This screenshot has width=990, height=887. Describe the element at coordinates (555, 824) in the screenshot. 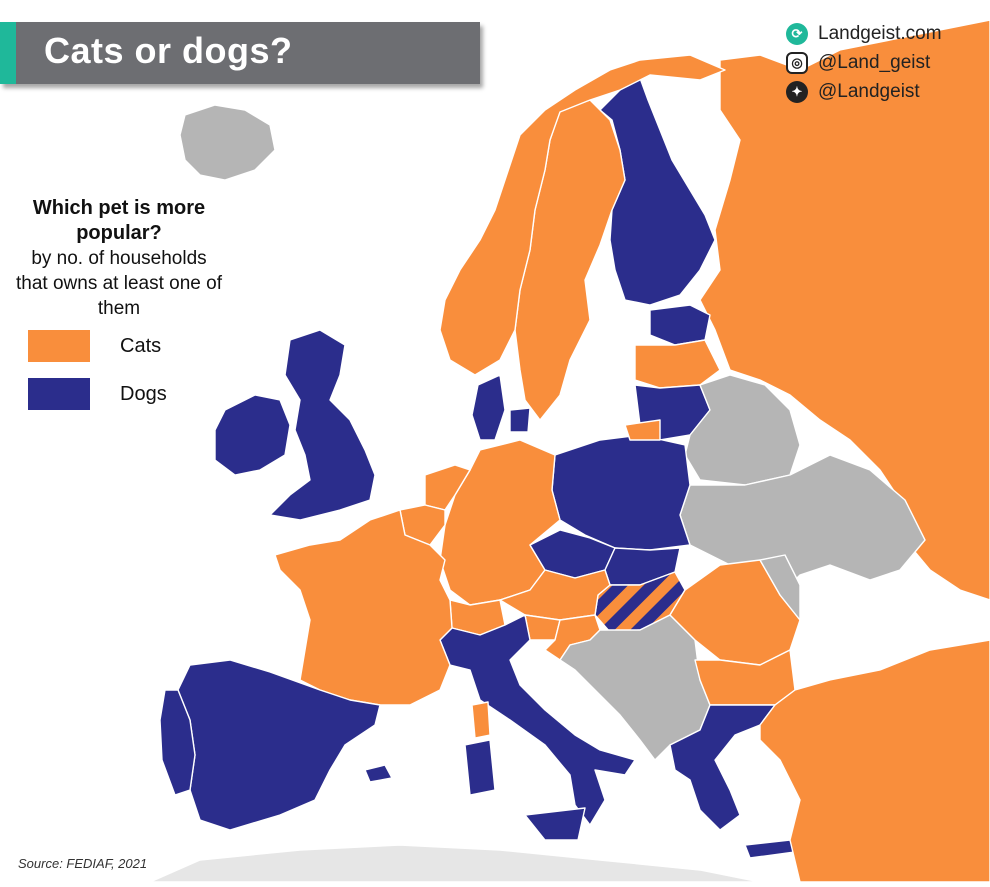

I see `sicily-island` at that location.